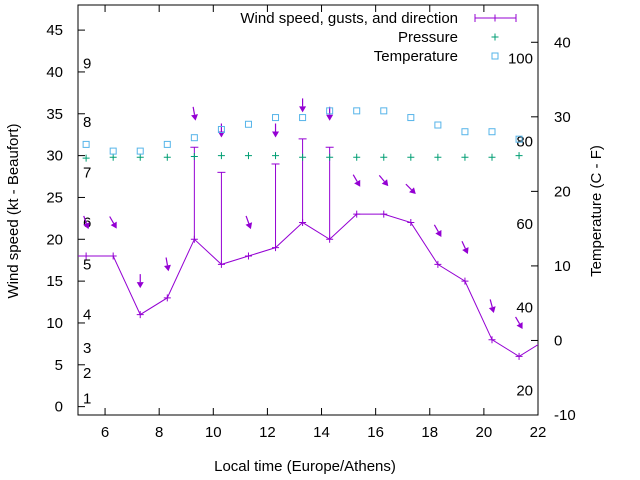 This screenshot has height=480, width=640. What do you see at coordinates (87, 315) in the screenshot?
I see `beaufort-label: 4` at bounding box center [87, 315].